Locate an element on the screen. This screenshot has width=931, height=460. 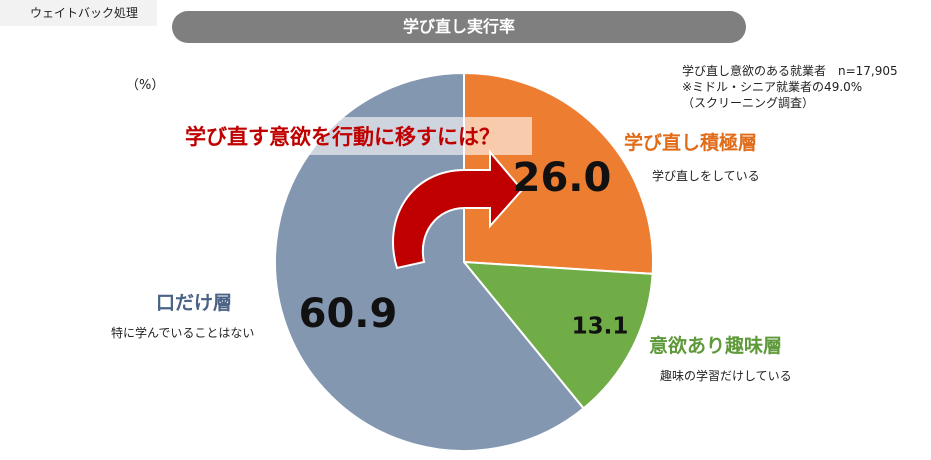
value-label-hobby: 13.1 is located at coordinates (600, 327).